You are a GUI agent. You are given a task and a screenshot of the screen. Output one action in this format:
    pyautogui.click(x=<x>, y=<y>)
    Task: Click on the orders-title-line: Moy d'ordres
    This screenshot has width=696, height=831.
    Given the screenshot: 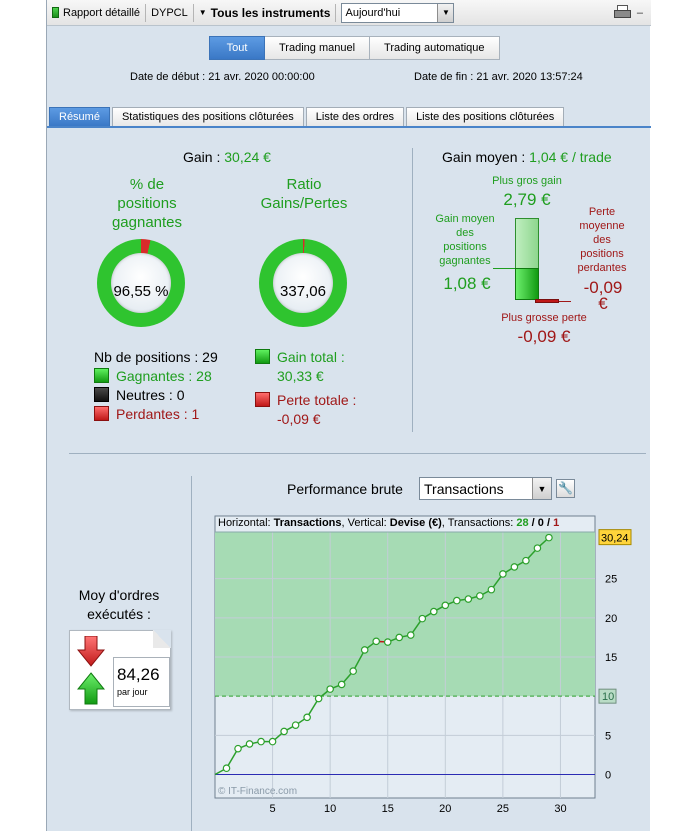 What is the action you would take?
    pyautogui.click(x=119, y=595)
    